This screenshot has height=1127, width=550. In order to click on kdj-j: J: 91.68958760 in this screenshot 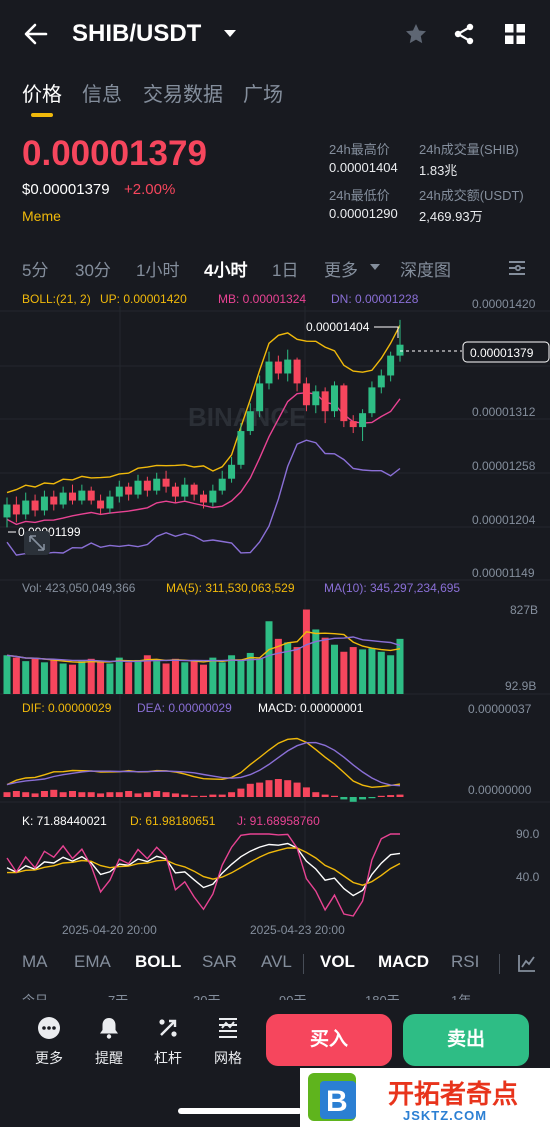, I will do `click(278, 821)`.